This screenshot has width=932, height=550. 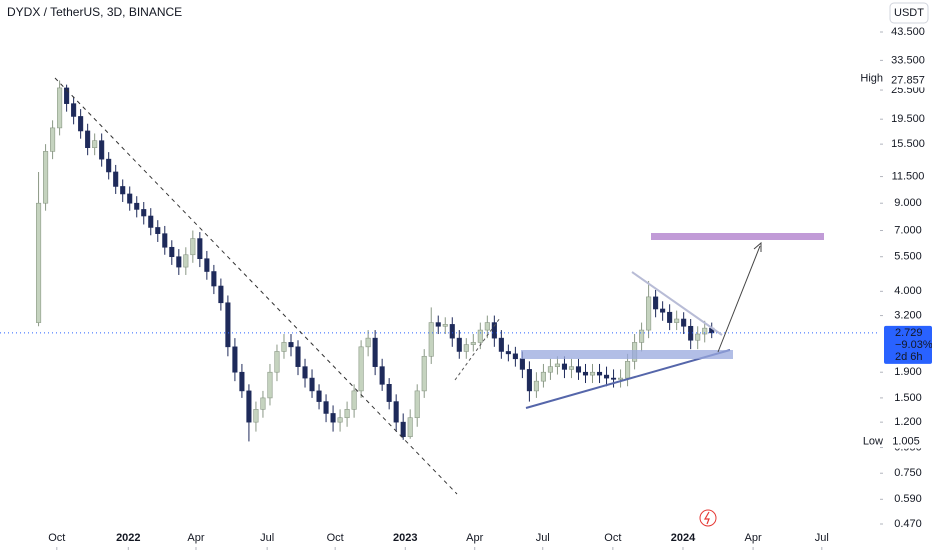 I want to click on event-icon, so click(x=708, y=518).